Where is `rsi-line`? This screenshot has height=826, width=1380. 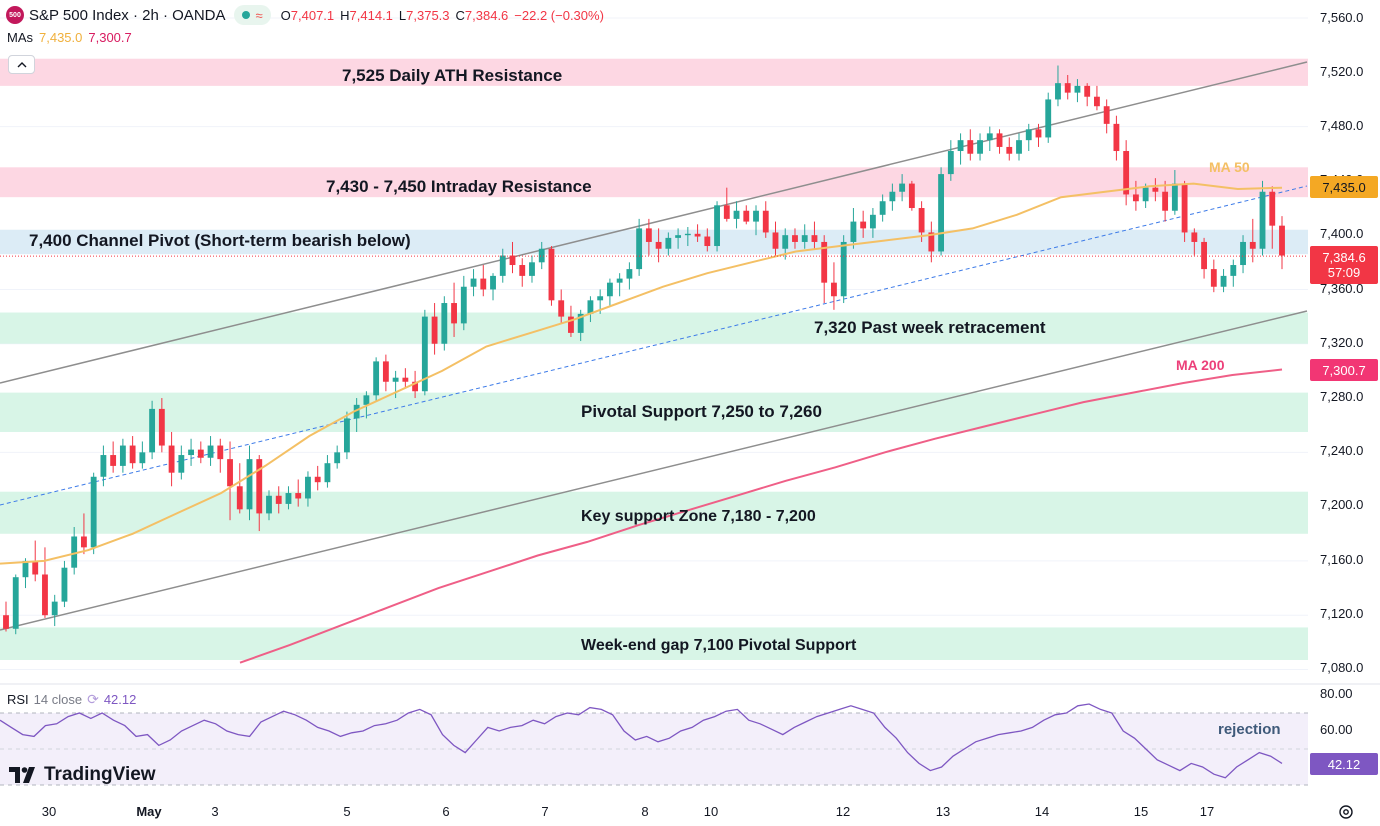
rsi-line is located at coordinates (641, 741).